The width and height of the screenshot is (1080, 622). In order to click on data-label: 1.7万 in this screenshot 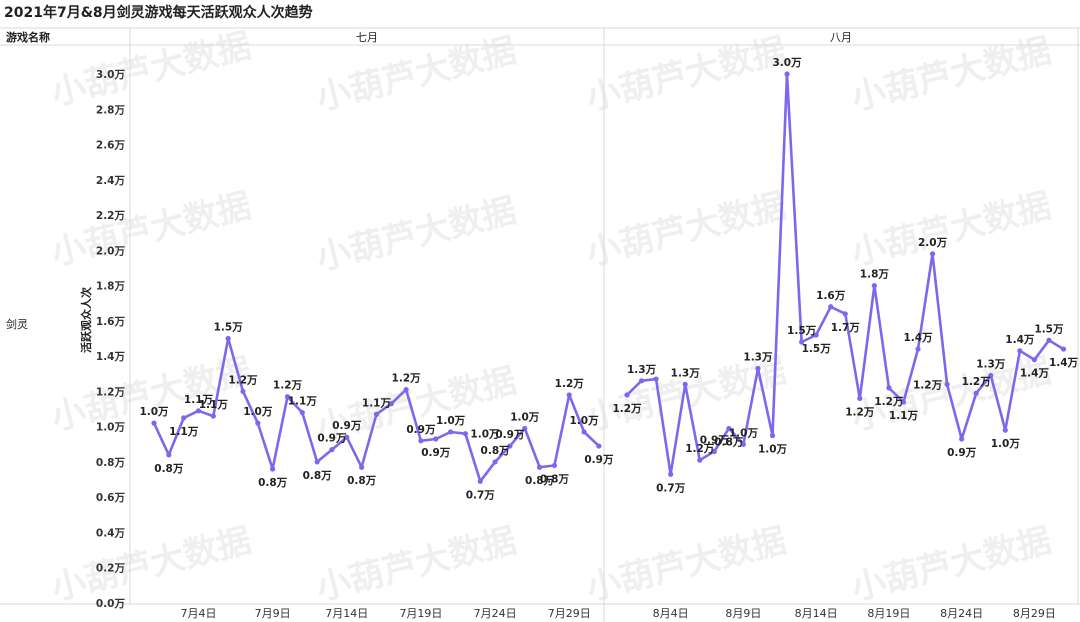, I will do `click(846, 328)`.